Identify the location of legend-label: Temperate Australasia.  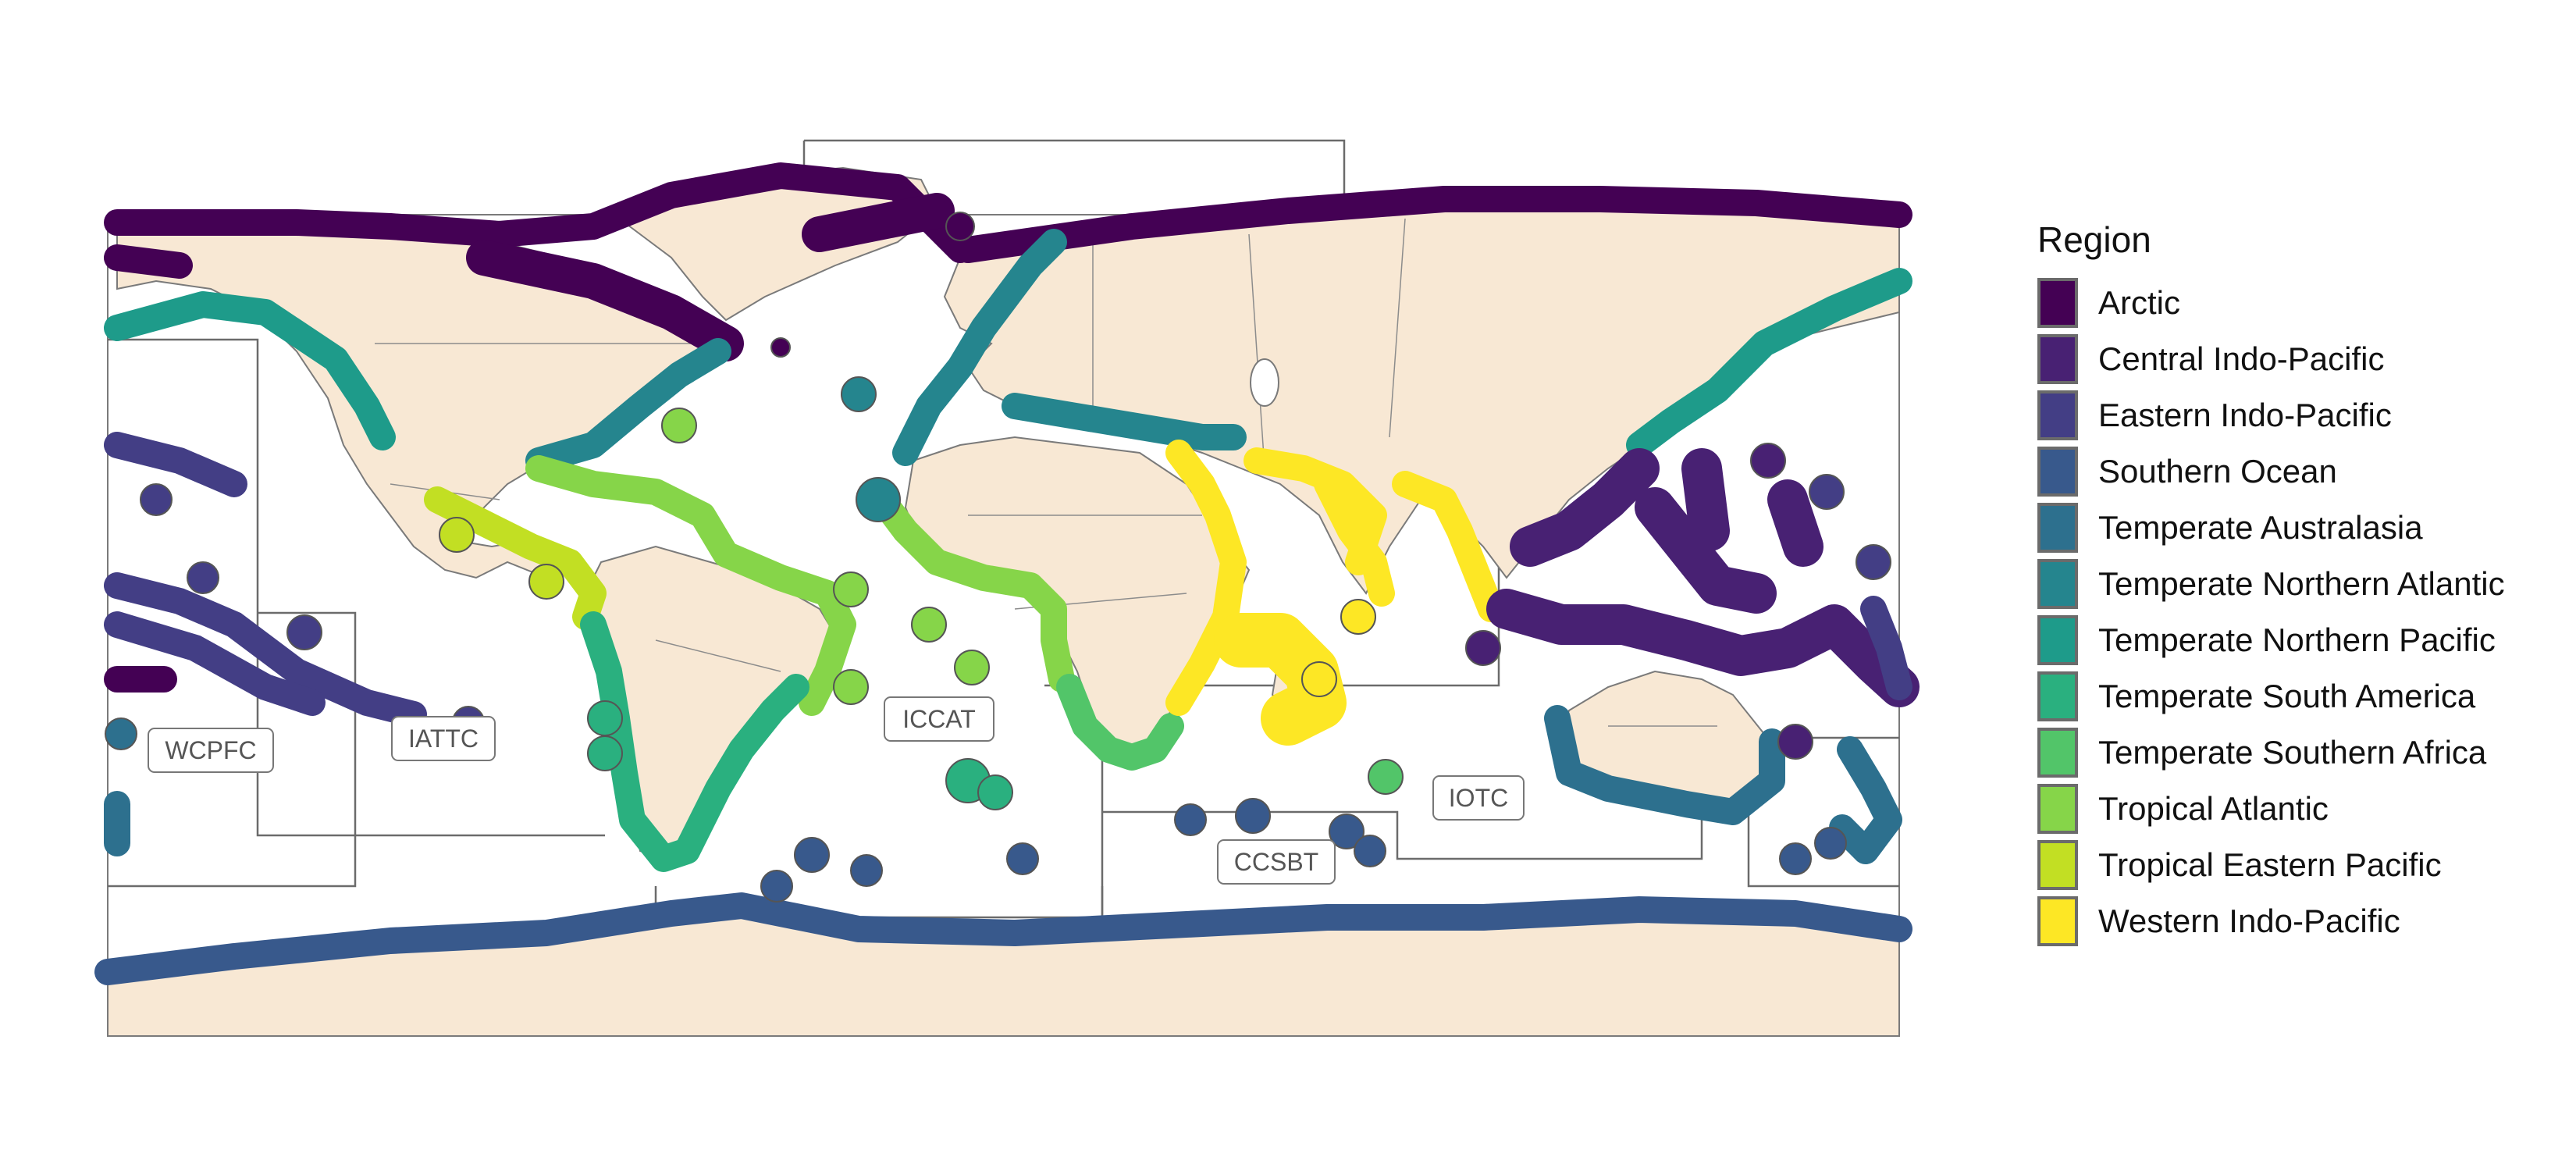
(2260, 527).